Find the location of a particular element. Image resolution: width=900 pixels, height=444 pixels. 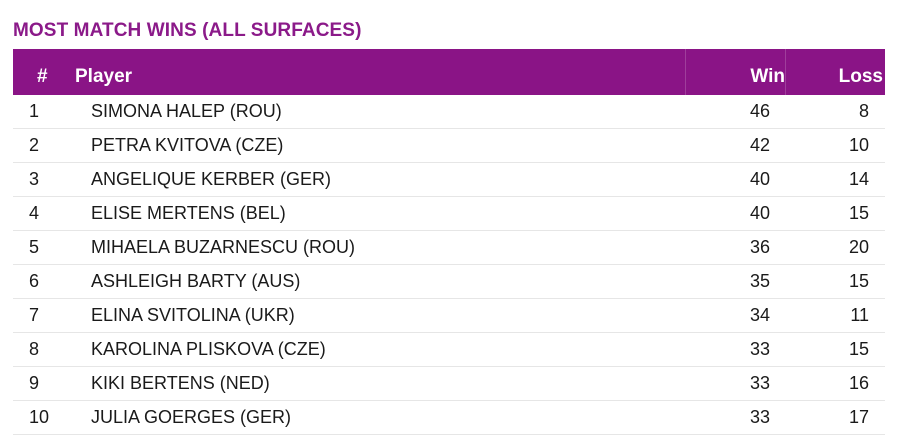

table-row: 10 JULIA GOERGES (GER) 33 17 is located at coordinates (449, 418).